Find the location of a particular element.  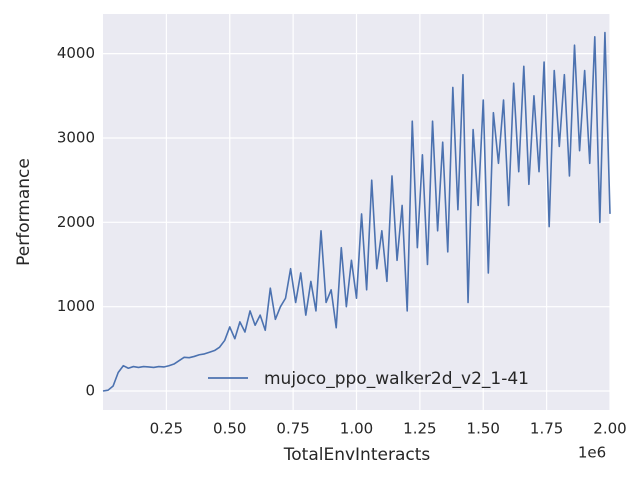

y-tick-label: 4000 is located at coordinates (76, 53).